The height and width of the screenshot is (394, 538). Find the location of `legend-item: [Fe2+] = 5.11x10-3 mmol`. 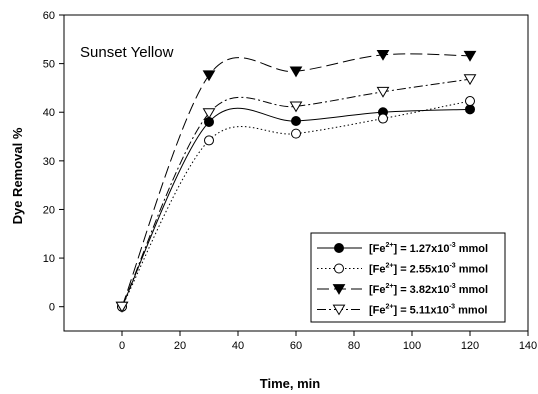

legend-item: [Fe2+] = 5.11x10-3 mmol is located at coordinates (402, 310).